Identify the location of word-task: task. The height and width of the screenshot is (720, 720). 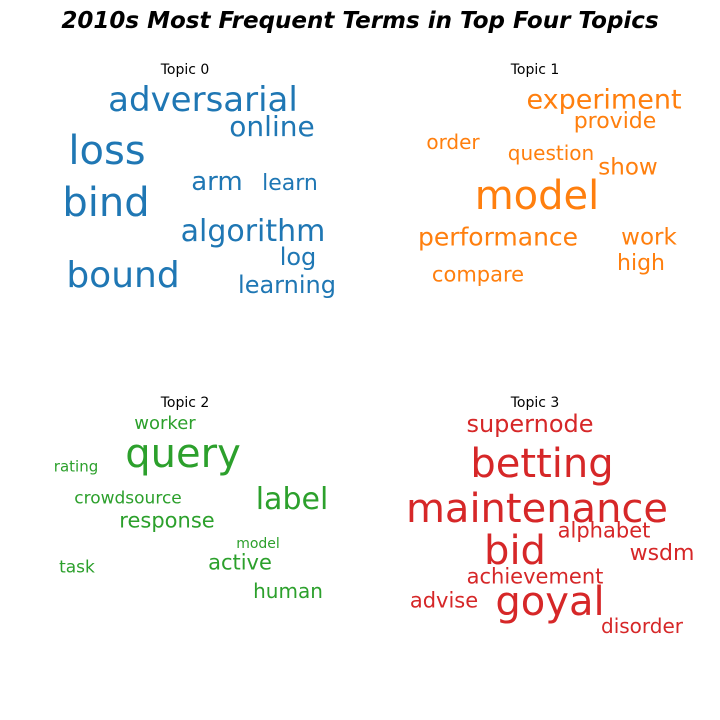
(77, 567).